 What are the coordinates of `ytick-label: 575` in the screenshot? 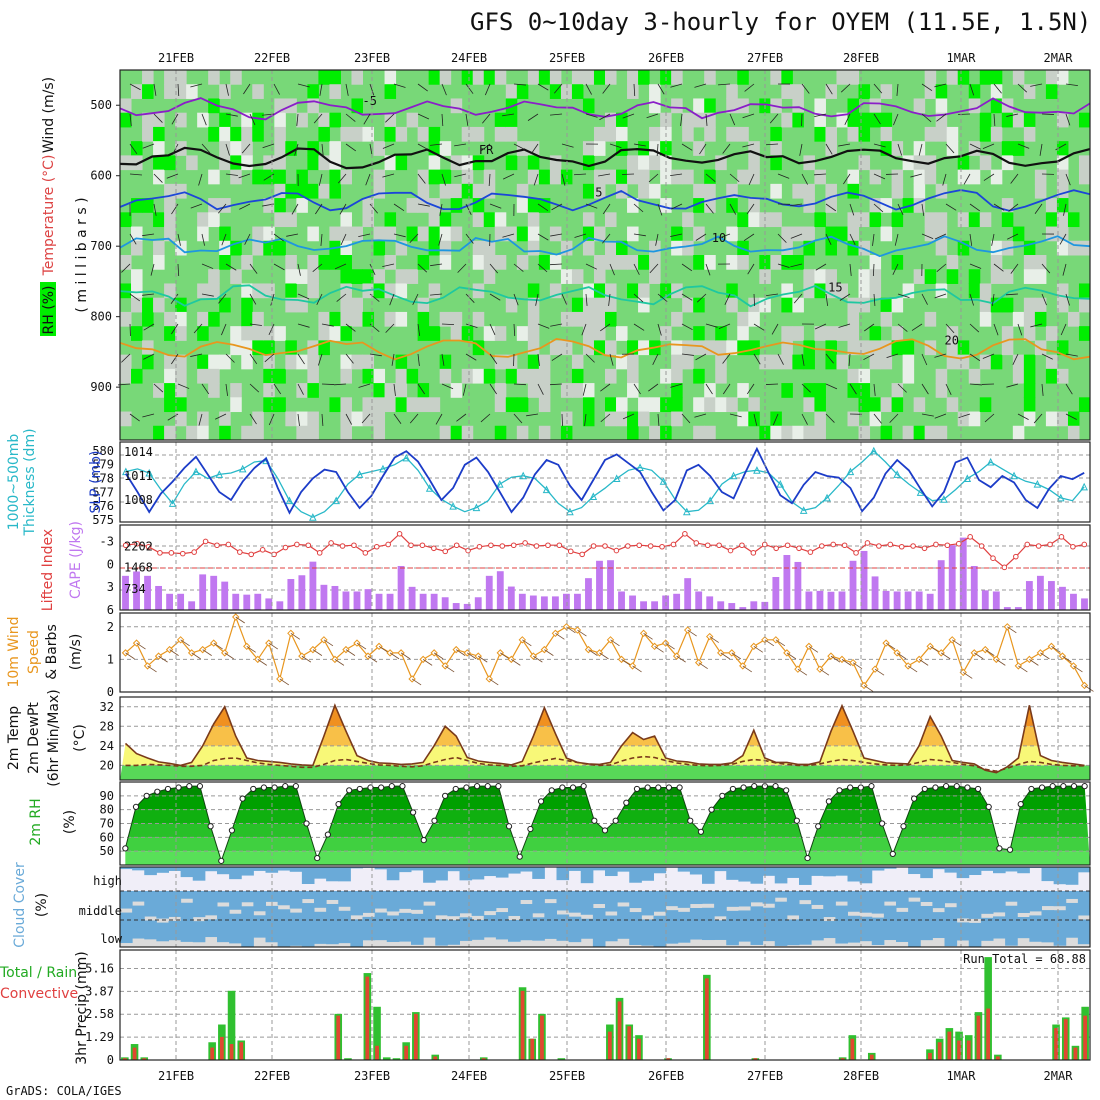 It's located at (103, 520).